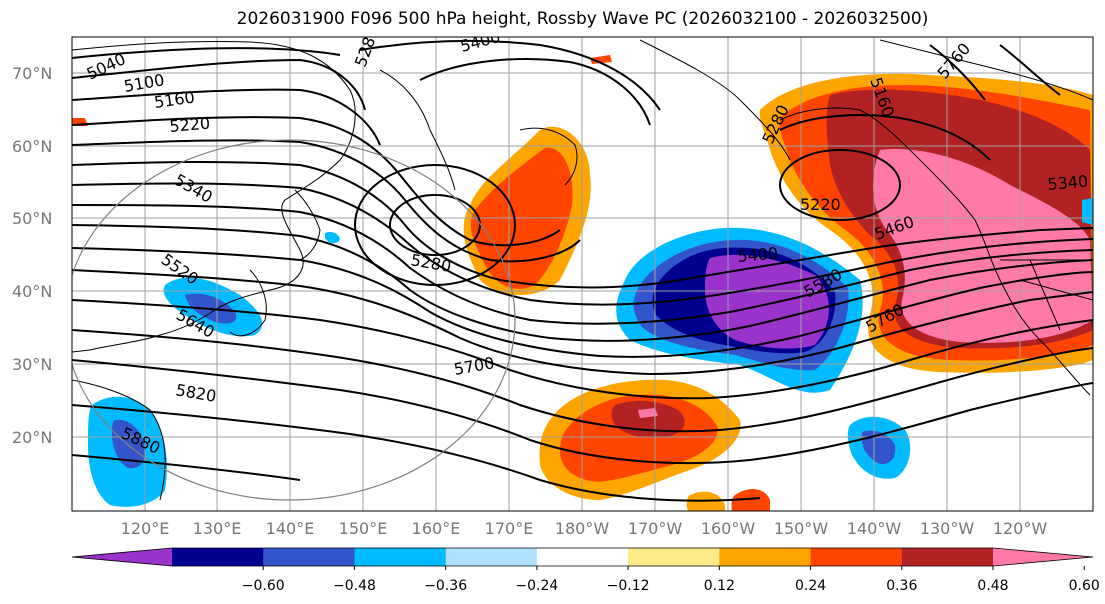  Describe the element at coordinates (628, 586) in the screenshot. I see `colorbar-tick-label: −0.12` at that location.